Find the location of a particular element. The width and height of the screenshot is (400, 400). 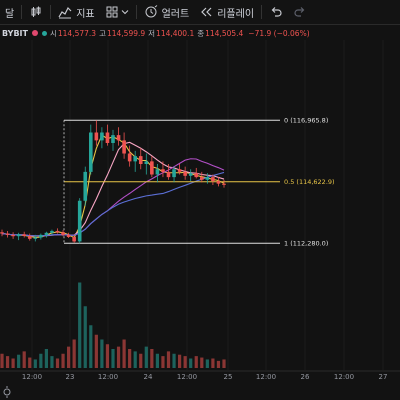

fib-level-label: 0 (116,965.8) is located at coordinates (306, 121).